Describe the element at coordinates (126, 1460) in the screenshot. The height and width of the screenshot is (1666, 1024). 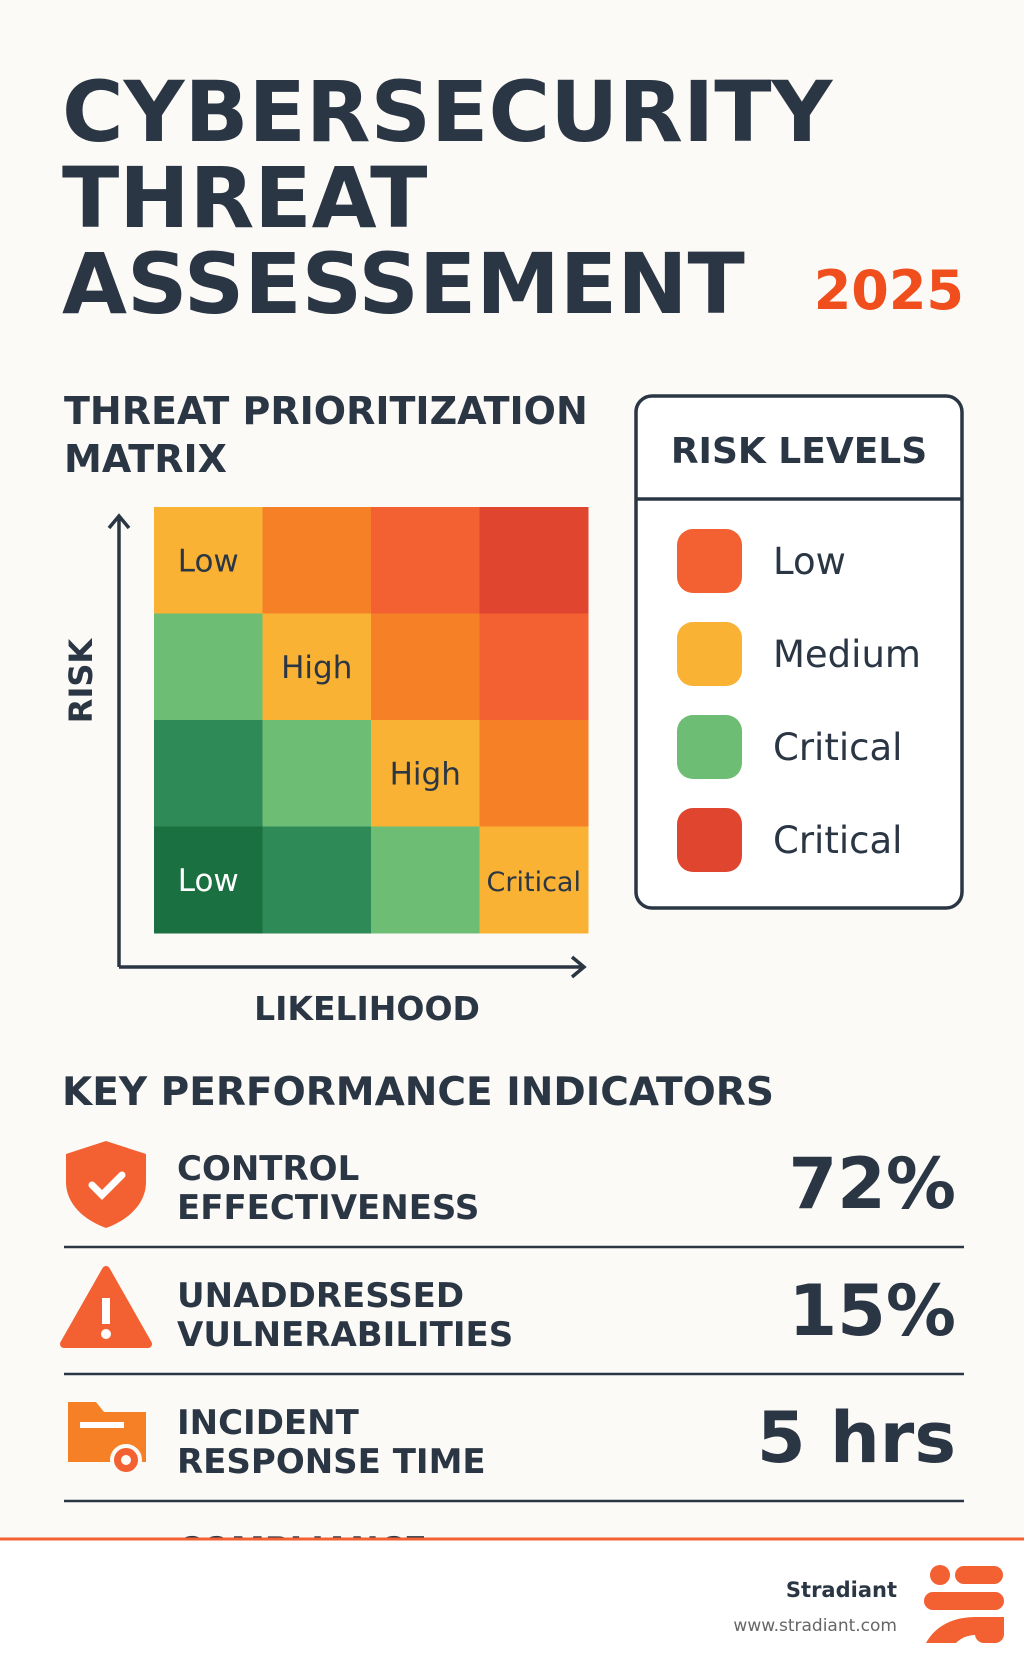
I see `gear-hole` at that location.